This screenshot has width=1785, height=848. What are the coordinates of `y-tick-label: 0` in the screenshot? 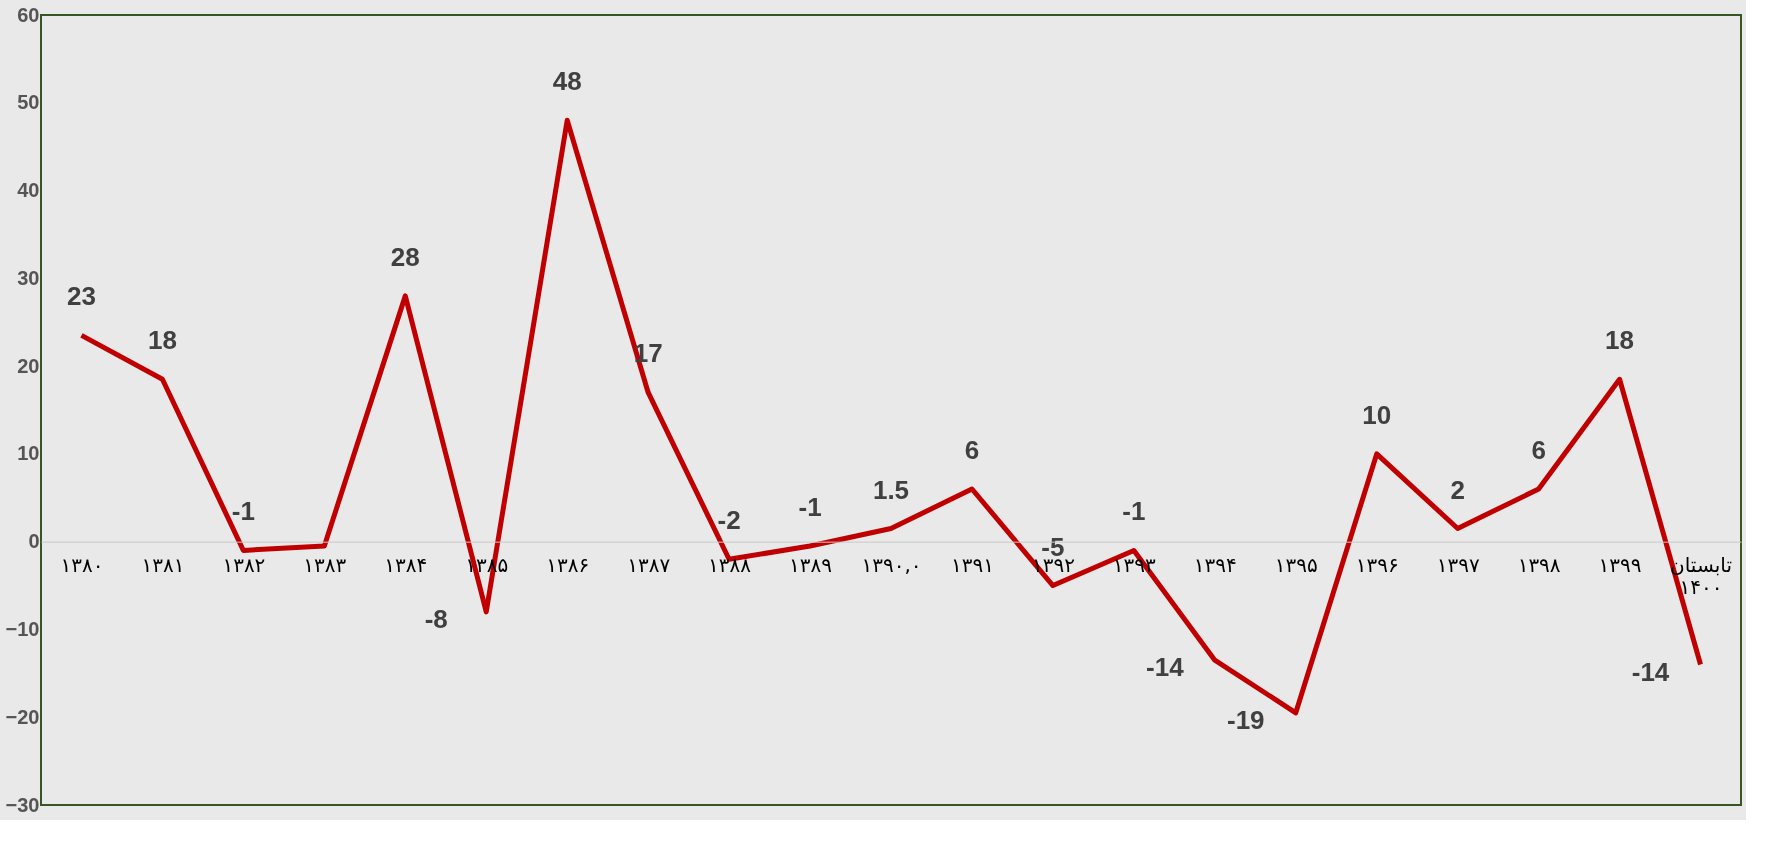 It's located at (34, 541).